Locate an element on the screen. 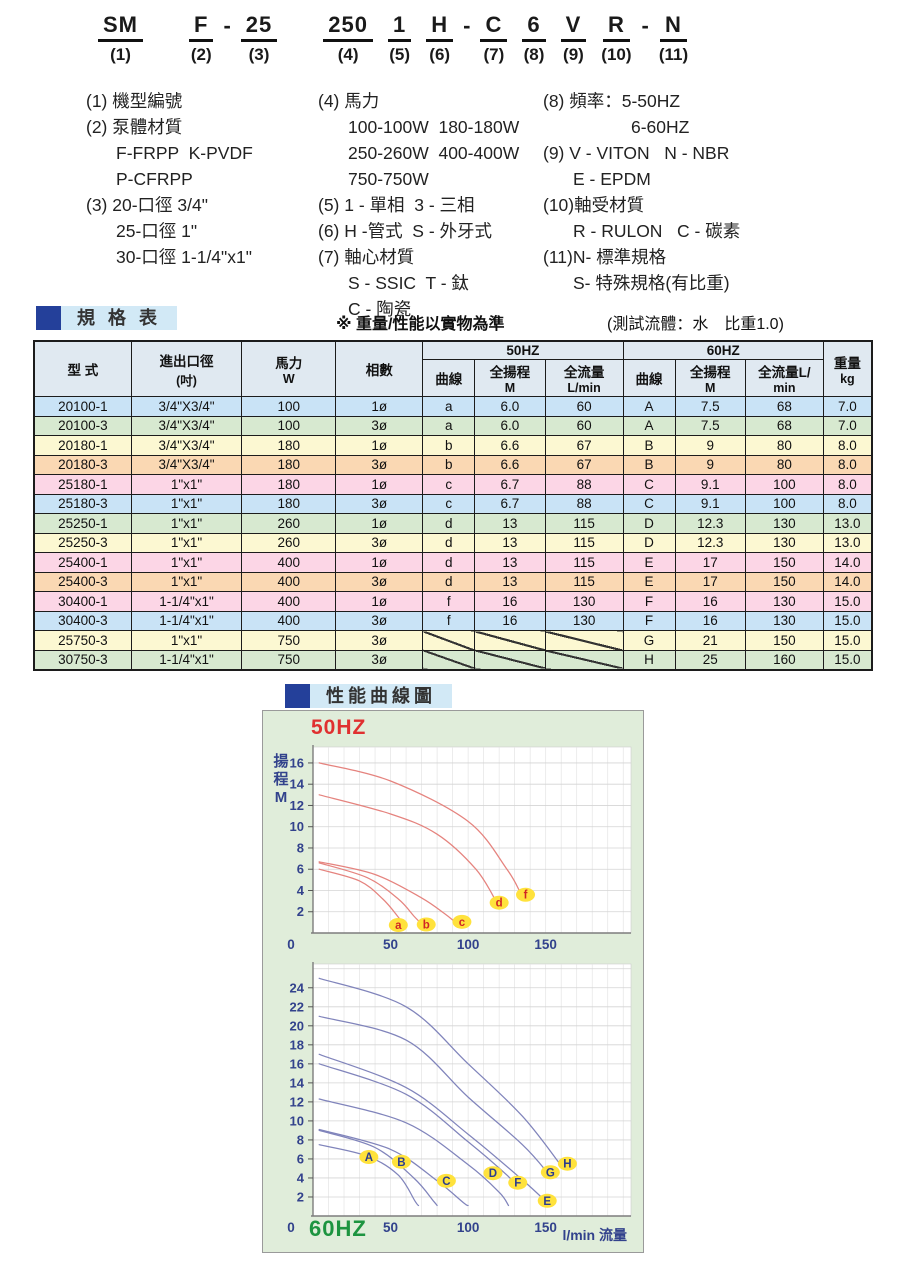 This screenshot has width=900, height=1270. cell-head-60: 16 is located at coordinates (710, 601).